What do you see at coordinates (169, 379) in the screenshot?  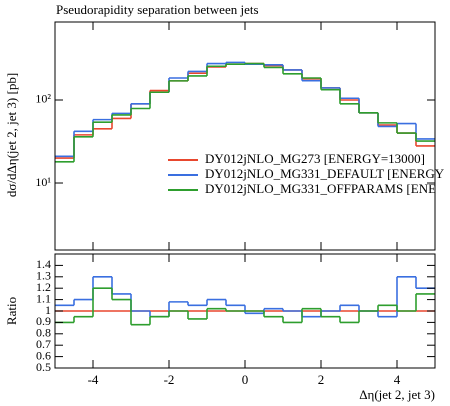 I see `x-tick-label: -2` at bounding box center [169, 379].